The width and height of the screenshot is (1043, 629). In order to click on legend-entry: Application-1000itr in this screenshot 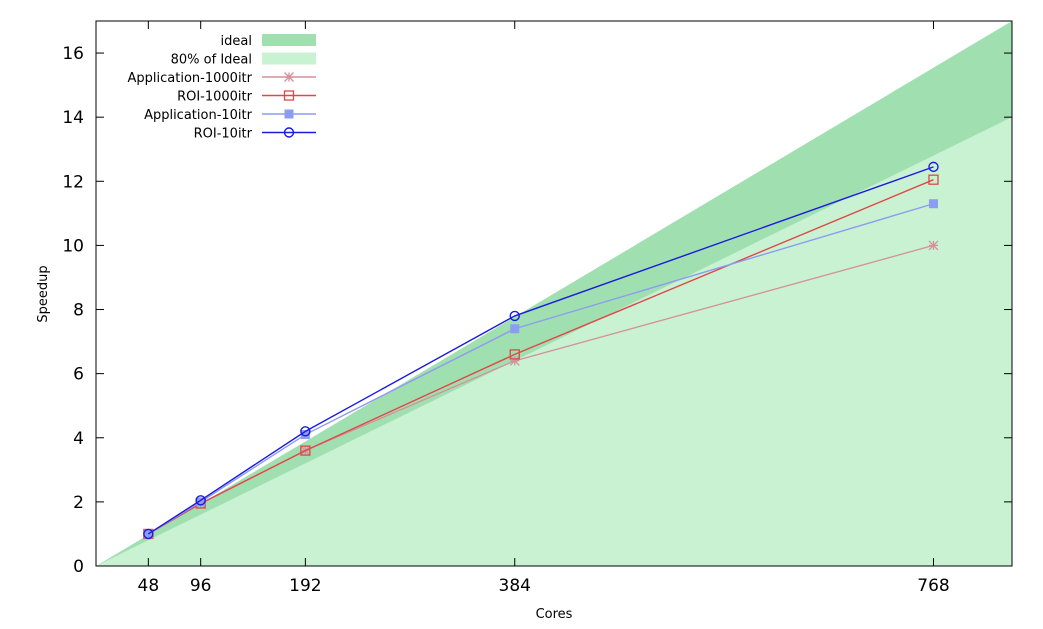, I will do `click(222, 78)`.